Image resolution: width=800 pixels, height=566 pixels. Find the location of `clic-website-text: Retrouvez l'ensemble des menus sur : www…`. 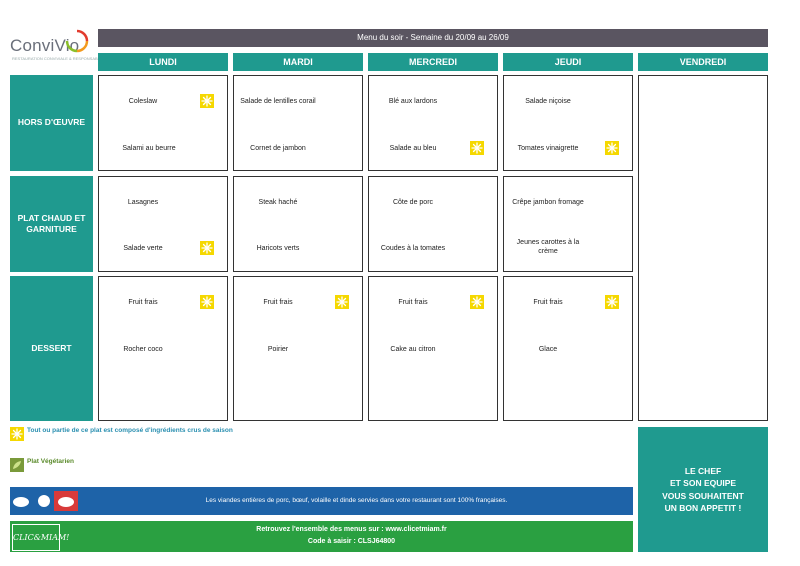

clic-website-text: Retrouvez l'ensemble des menus sur : www… is located at coordinates (351, 529).